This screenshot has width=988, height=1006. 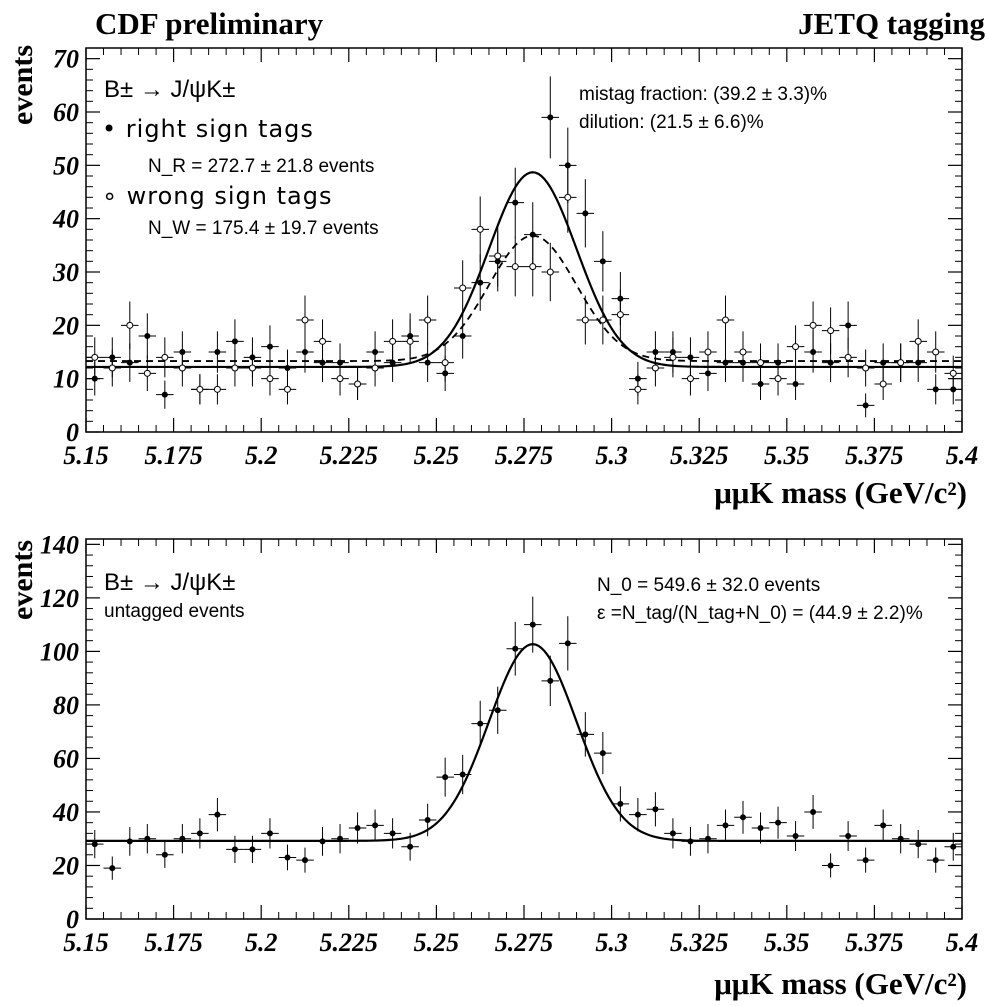 What do you see at coordinates (787, 942) in the screenshot?
I see `bottom-x-tick-label: 5.35` at bounding box center [787, 942].